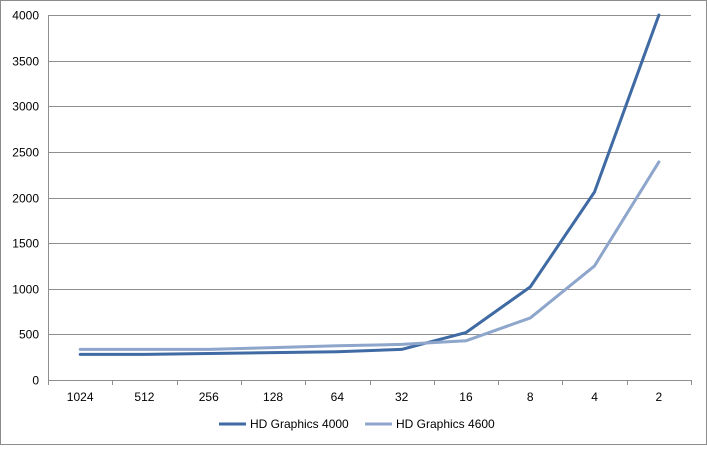 This screenshot has height=449, width=707. What do you see at coordinates (25, 107) in the screenshot?
I see `y-tick-label: 3000` at bounding box center [25, 107].